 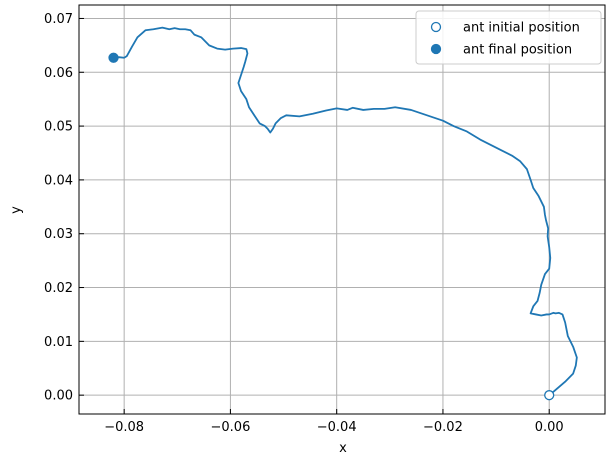 What do you see at coordinates (443, 427) in the screenshot?
I see `x-tick-label: −0.02` at bounding box center [443, 427].